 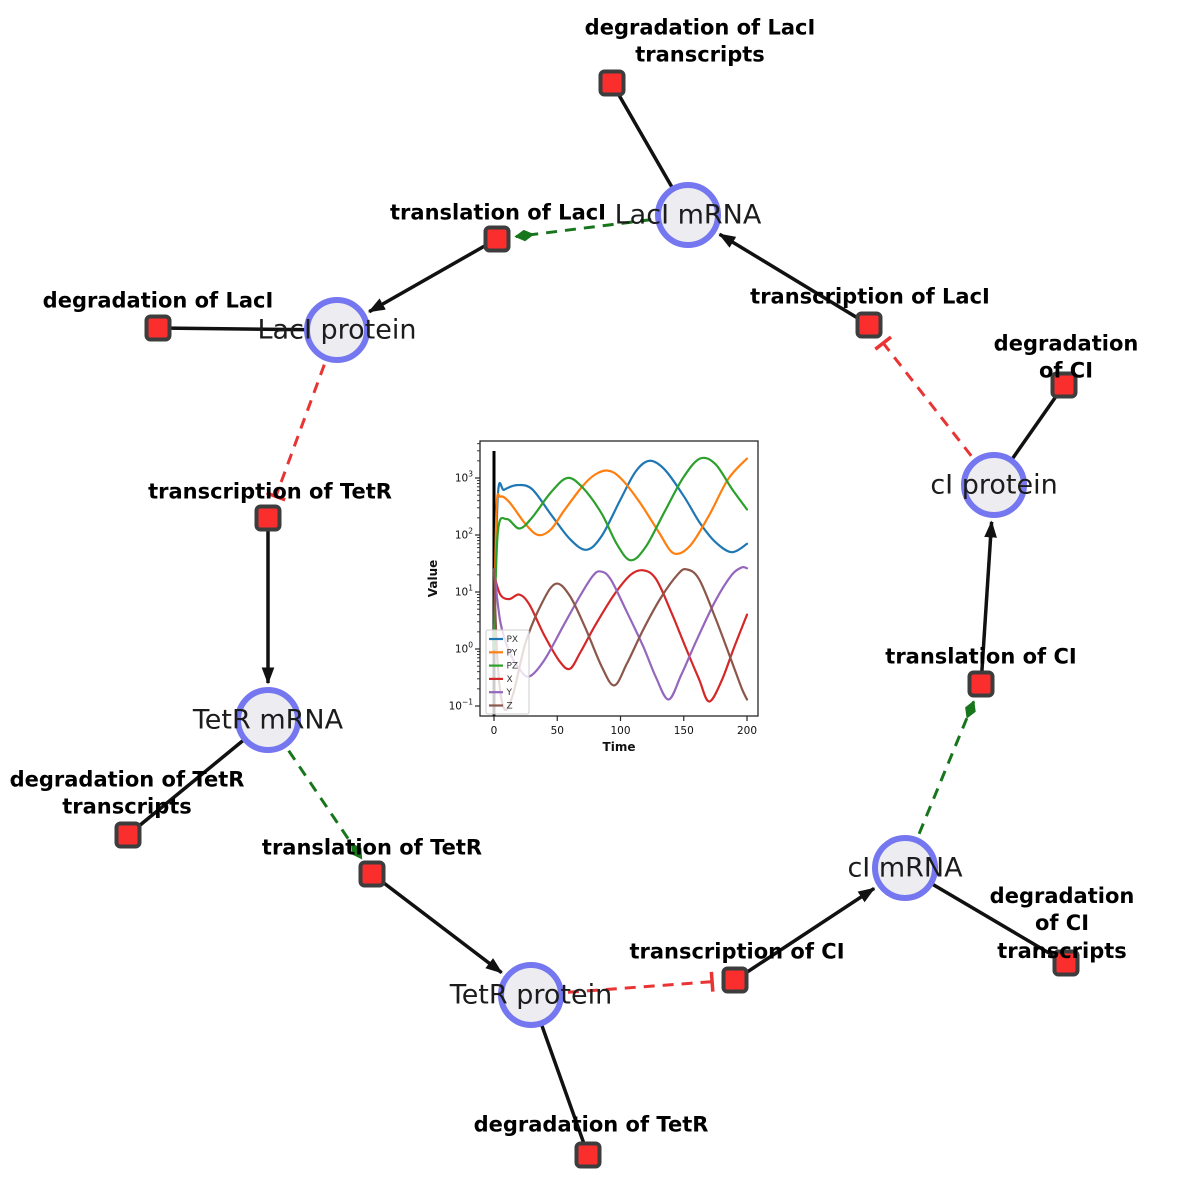 What do you see at coordinates (268, 518) in the screenshot?
I see `reaction-node-transcription-tetr` at bounding box center [268, 518].